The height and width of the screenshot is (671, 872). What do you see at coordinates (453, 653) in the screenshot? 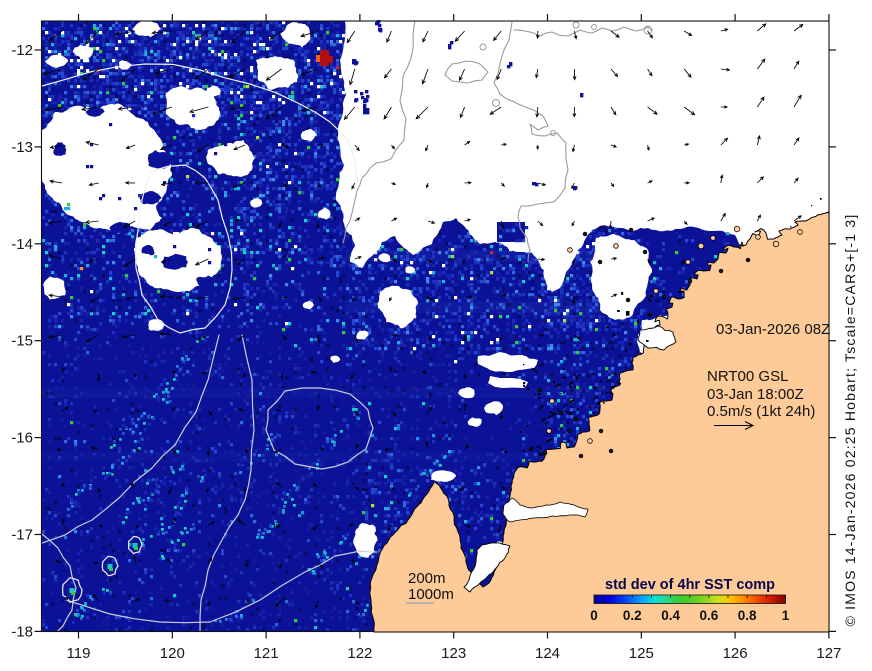
I see `svg-text: 123` at bounding box center [453, 653].